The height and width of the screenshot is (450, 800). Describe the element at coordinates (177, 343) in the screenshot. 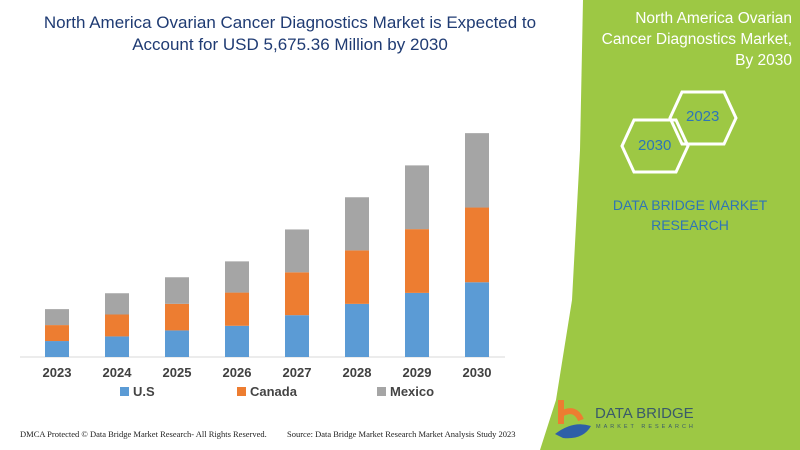

I see `bar-us-2025` at that location.